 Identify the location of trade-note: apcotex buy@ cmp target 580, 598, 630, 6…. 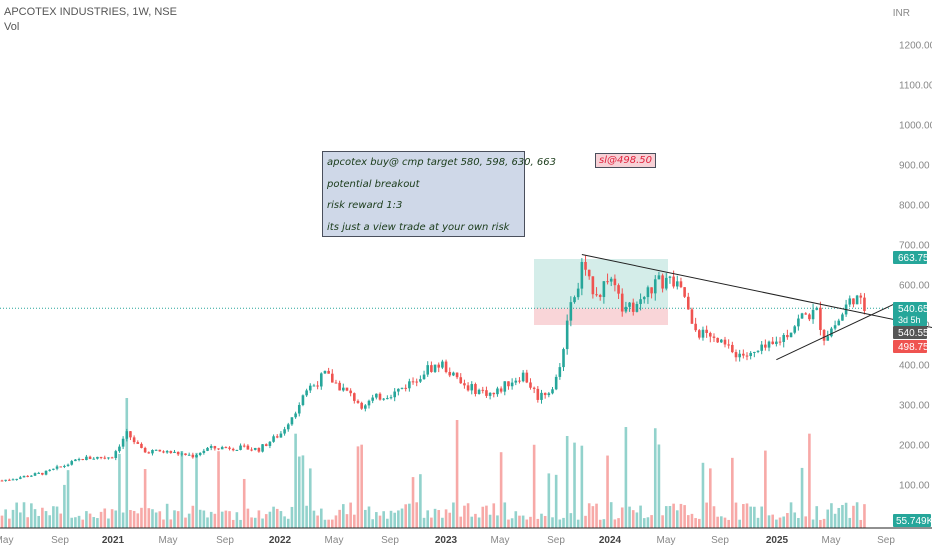
(439, 194).